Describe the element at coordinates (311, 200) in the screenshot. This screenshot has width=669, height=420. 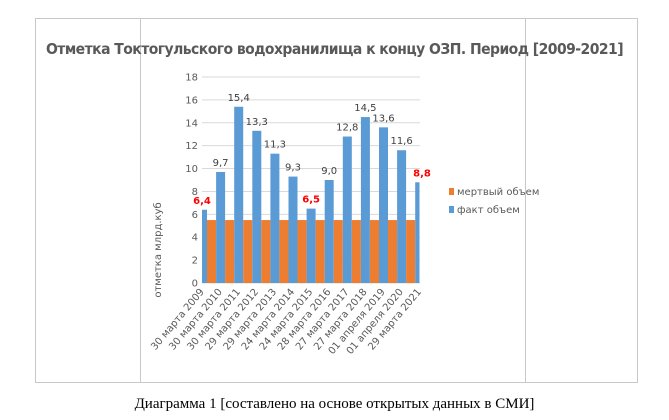
I see `data-label: 6,5` at that location.